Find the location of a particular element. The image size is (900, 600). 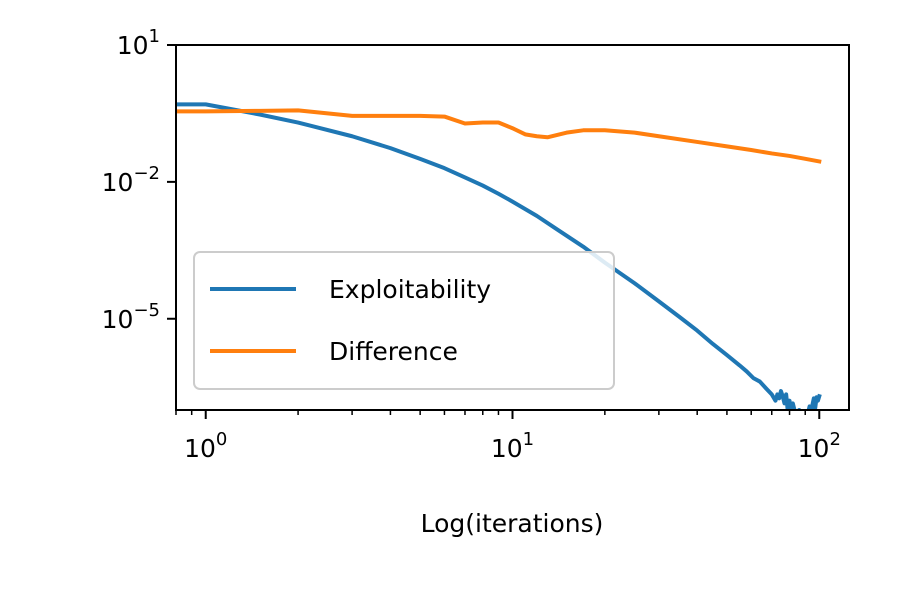

legend-label-difference: Difference is located at coordinates (393, 351).